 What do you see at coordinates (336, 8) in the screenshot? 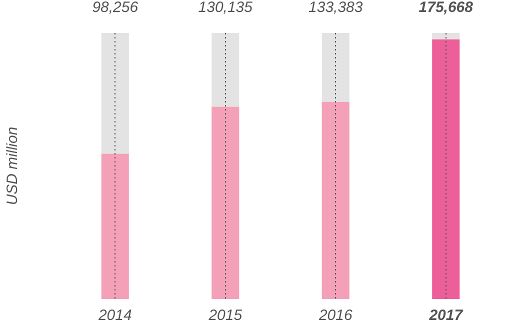
I see `data-label: 133,383` at bounding box center [336, 8].